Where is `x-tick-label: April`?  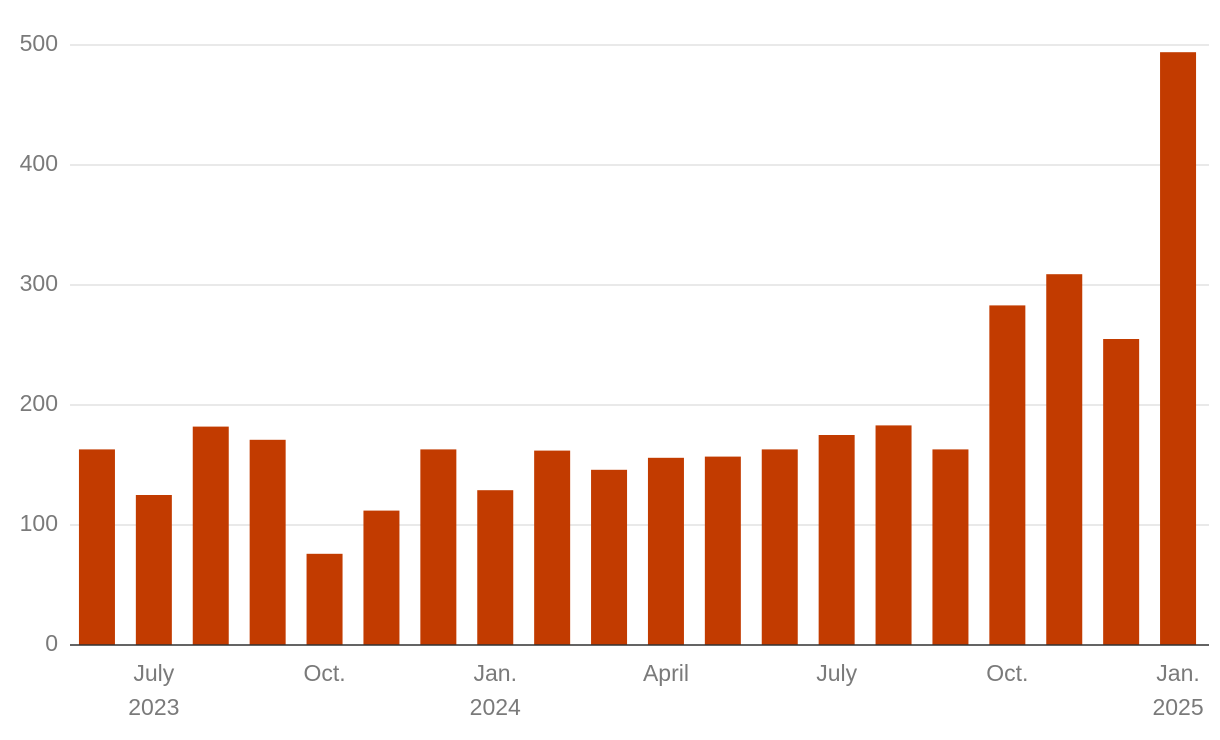 x-tick-label: April is located at coordinates (666, 673).